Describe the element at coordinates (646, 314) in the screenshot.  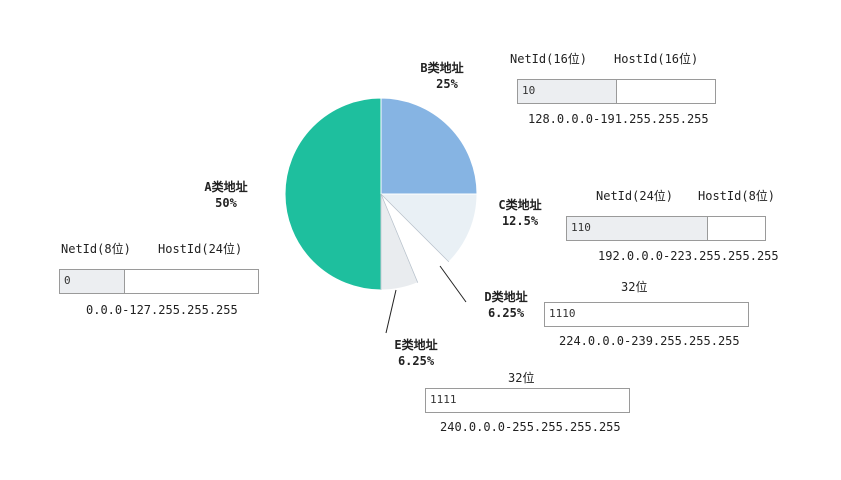
I see `class-d-address-box: 1110` at that location.